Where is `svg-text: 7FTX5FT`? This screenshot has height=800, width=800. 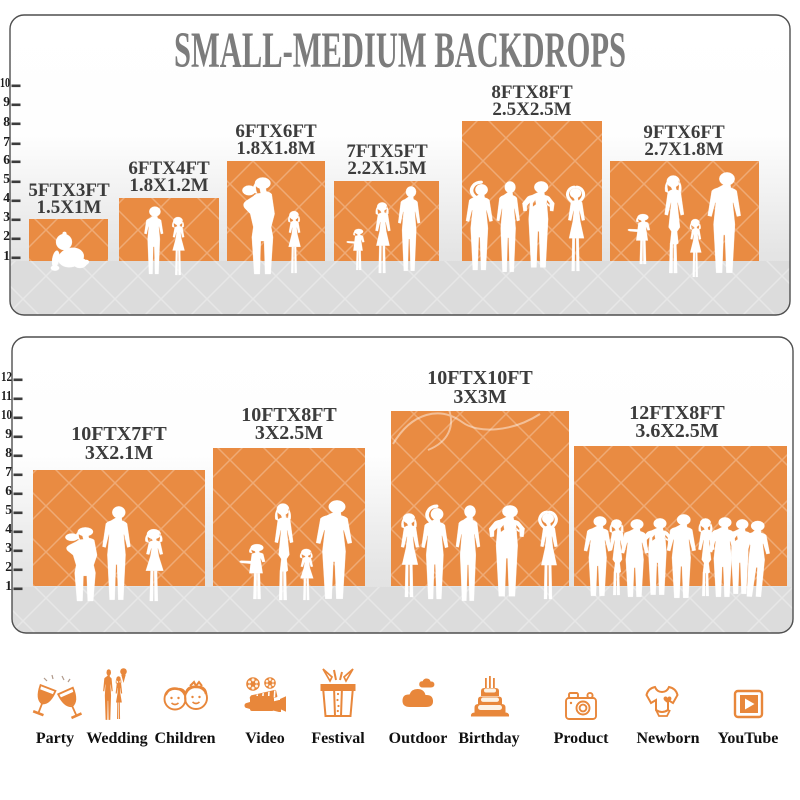
svg-text: 7FTX5FT is located at coordinates (387, 151).